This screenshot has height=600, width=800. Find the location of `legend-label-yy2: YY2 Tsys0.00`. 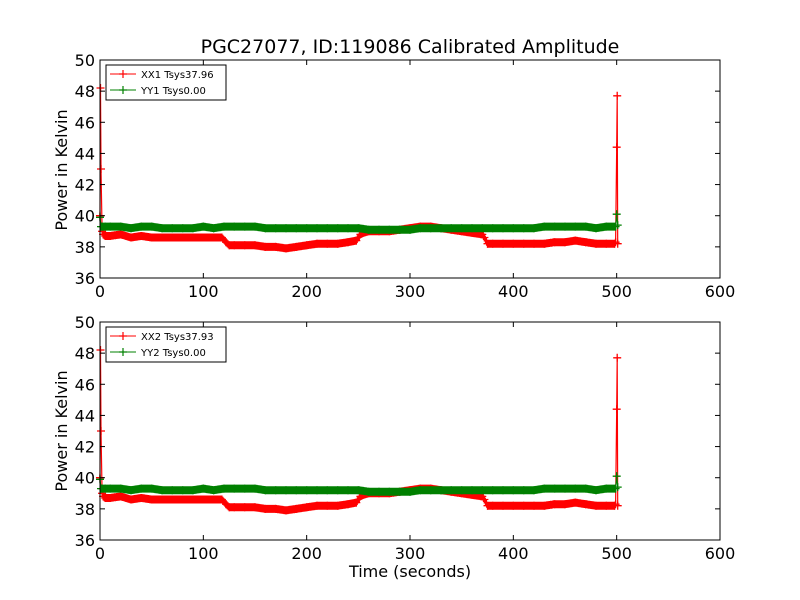

legend-label-yy2: YY2 Tsys0.00 is located at coordinates (173, 353).